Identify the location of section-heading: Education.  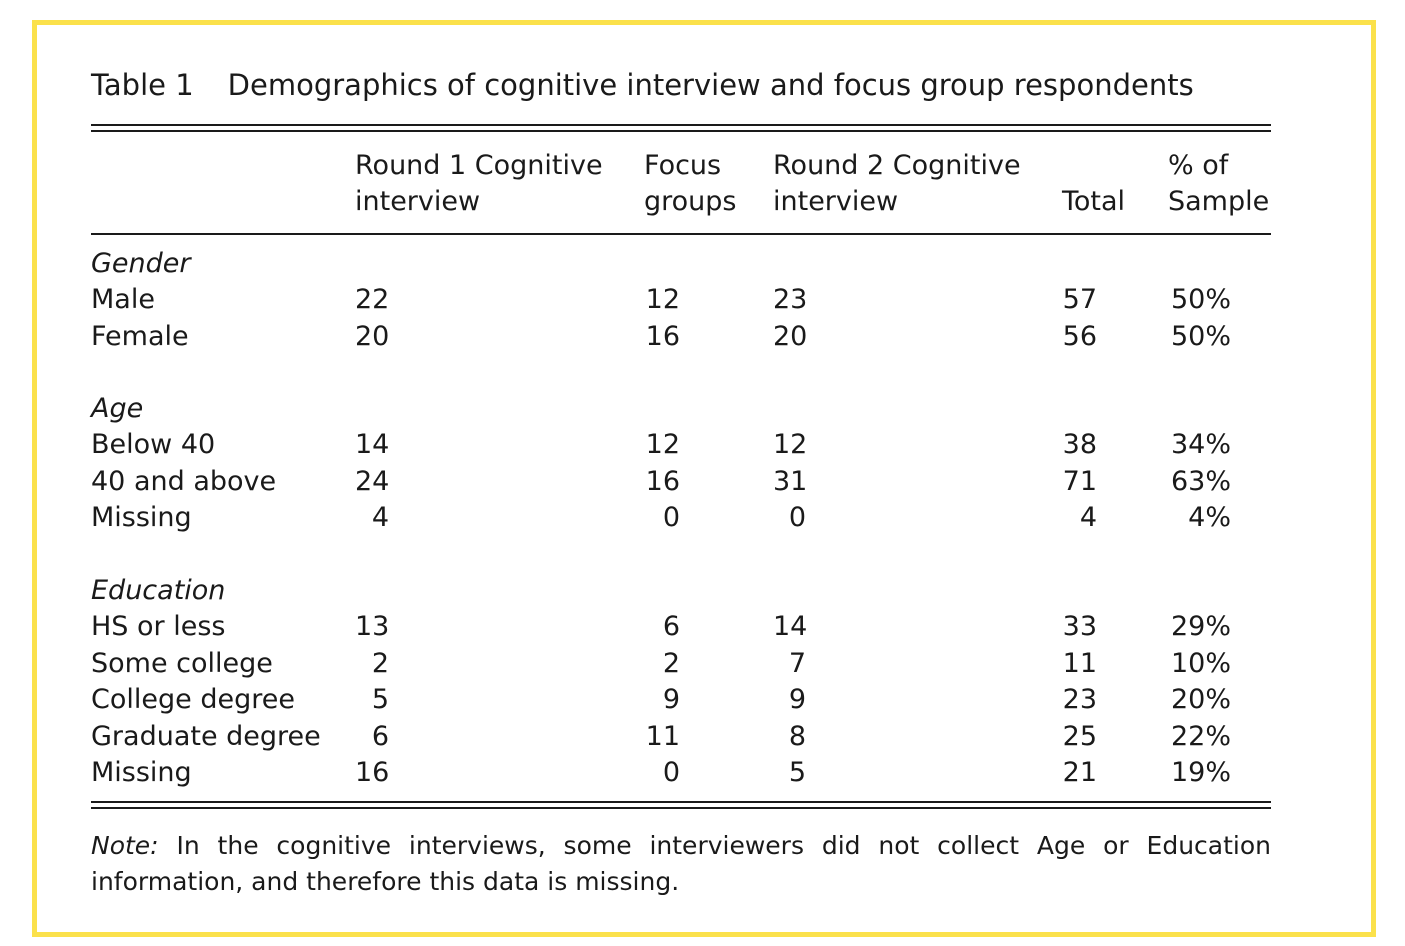
(158, 590).